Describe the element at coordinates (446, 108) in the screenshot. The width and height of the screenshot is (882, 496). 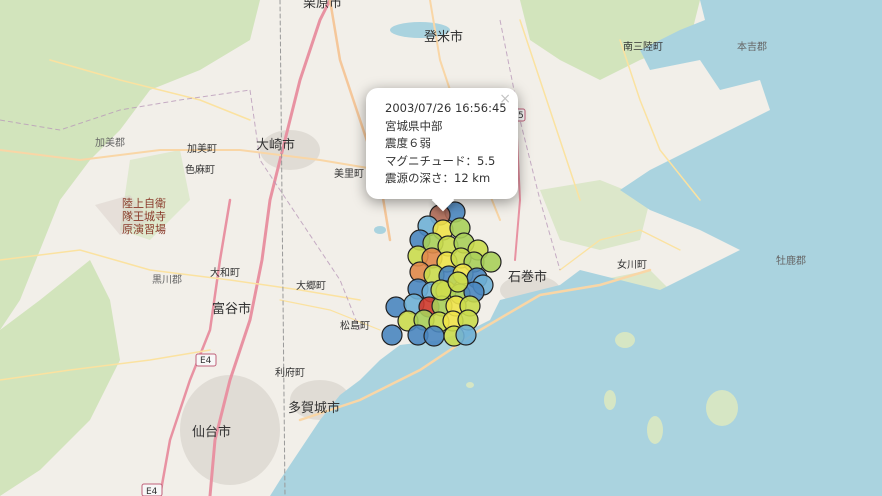
I see `popup-datetime: 2003/07/26 16:56:45` at that location.